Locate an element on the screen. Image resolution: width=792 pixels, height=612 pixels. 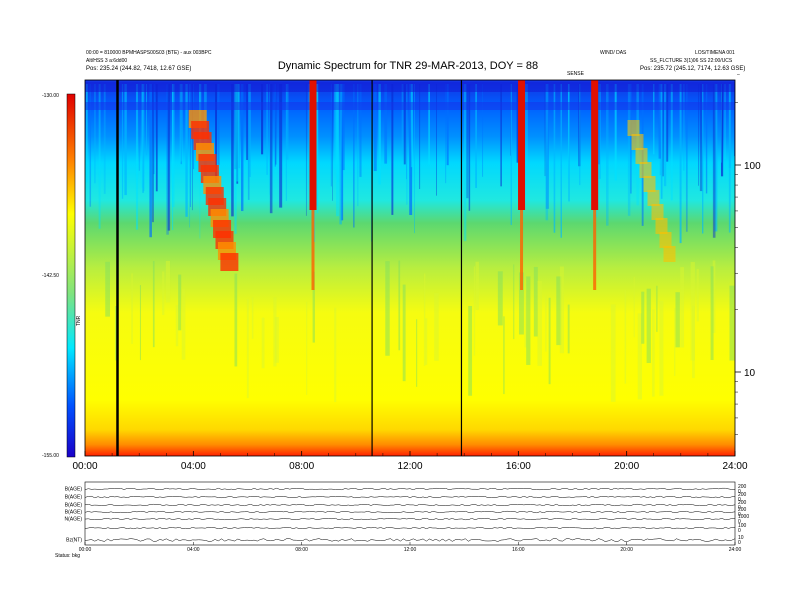
y-top-label: – is located at coordinates (738, 75).